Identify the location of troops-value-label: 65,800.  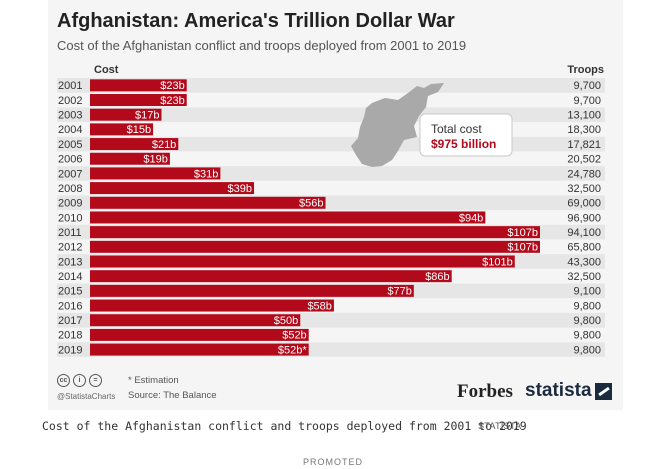
(584, 248).